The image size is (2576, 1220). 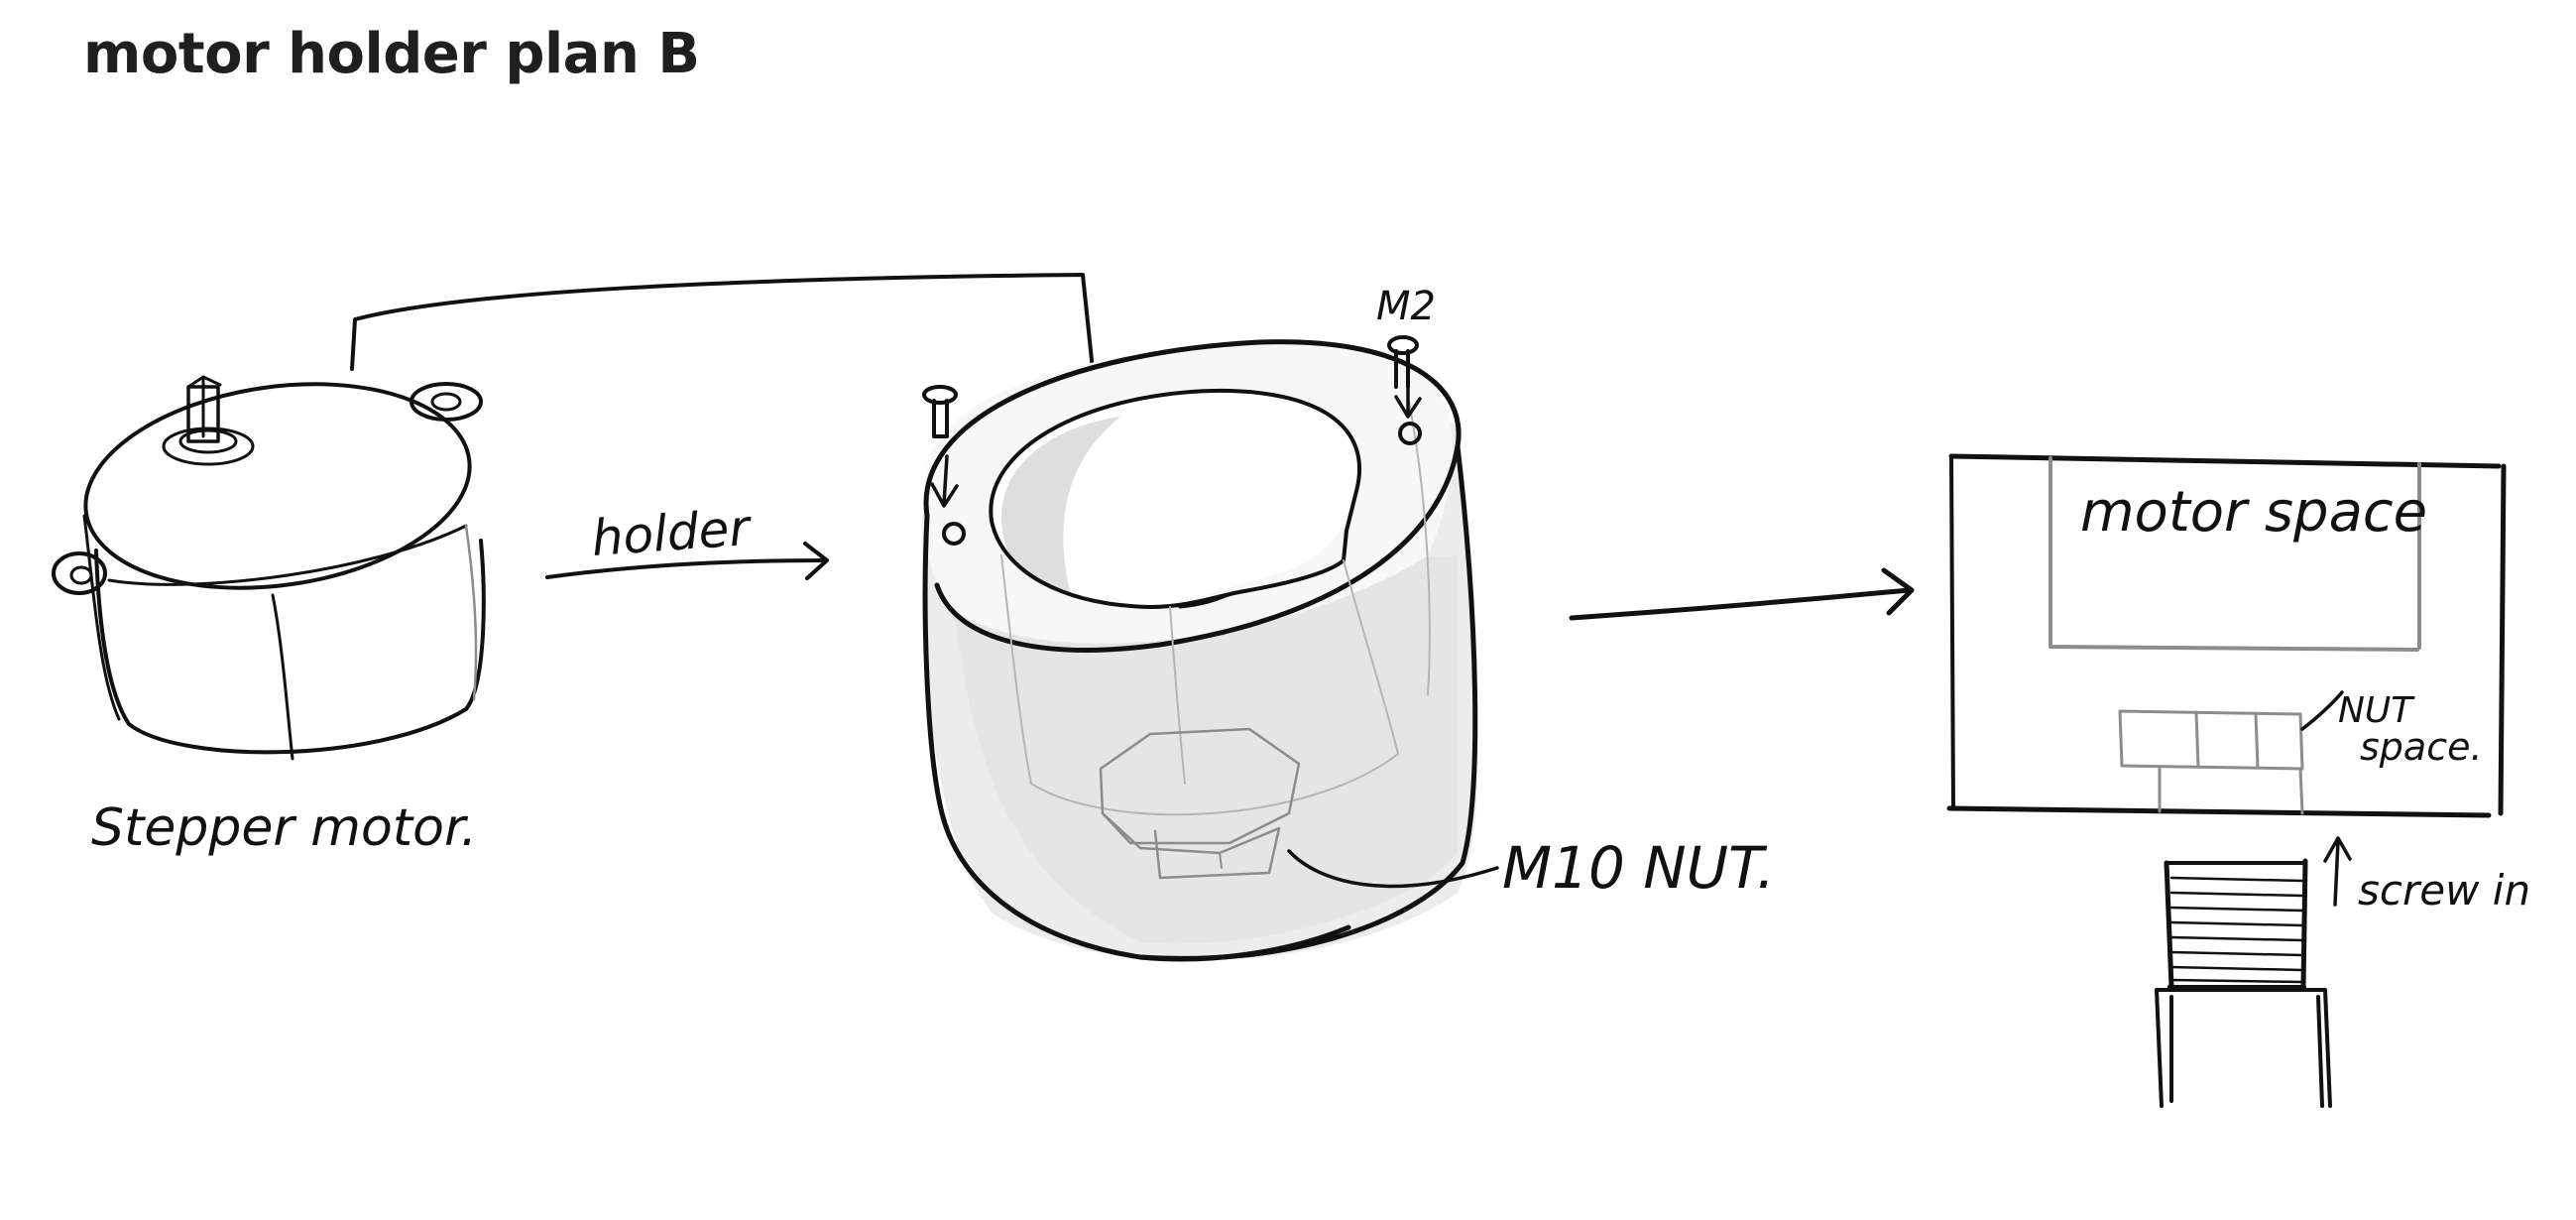 What do you see at coordinates (269, 568) in the screenshot?
I see `stepper-motor-drawing` at bounding box center [269, 568].